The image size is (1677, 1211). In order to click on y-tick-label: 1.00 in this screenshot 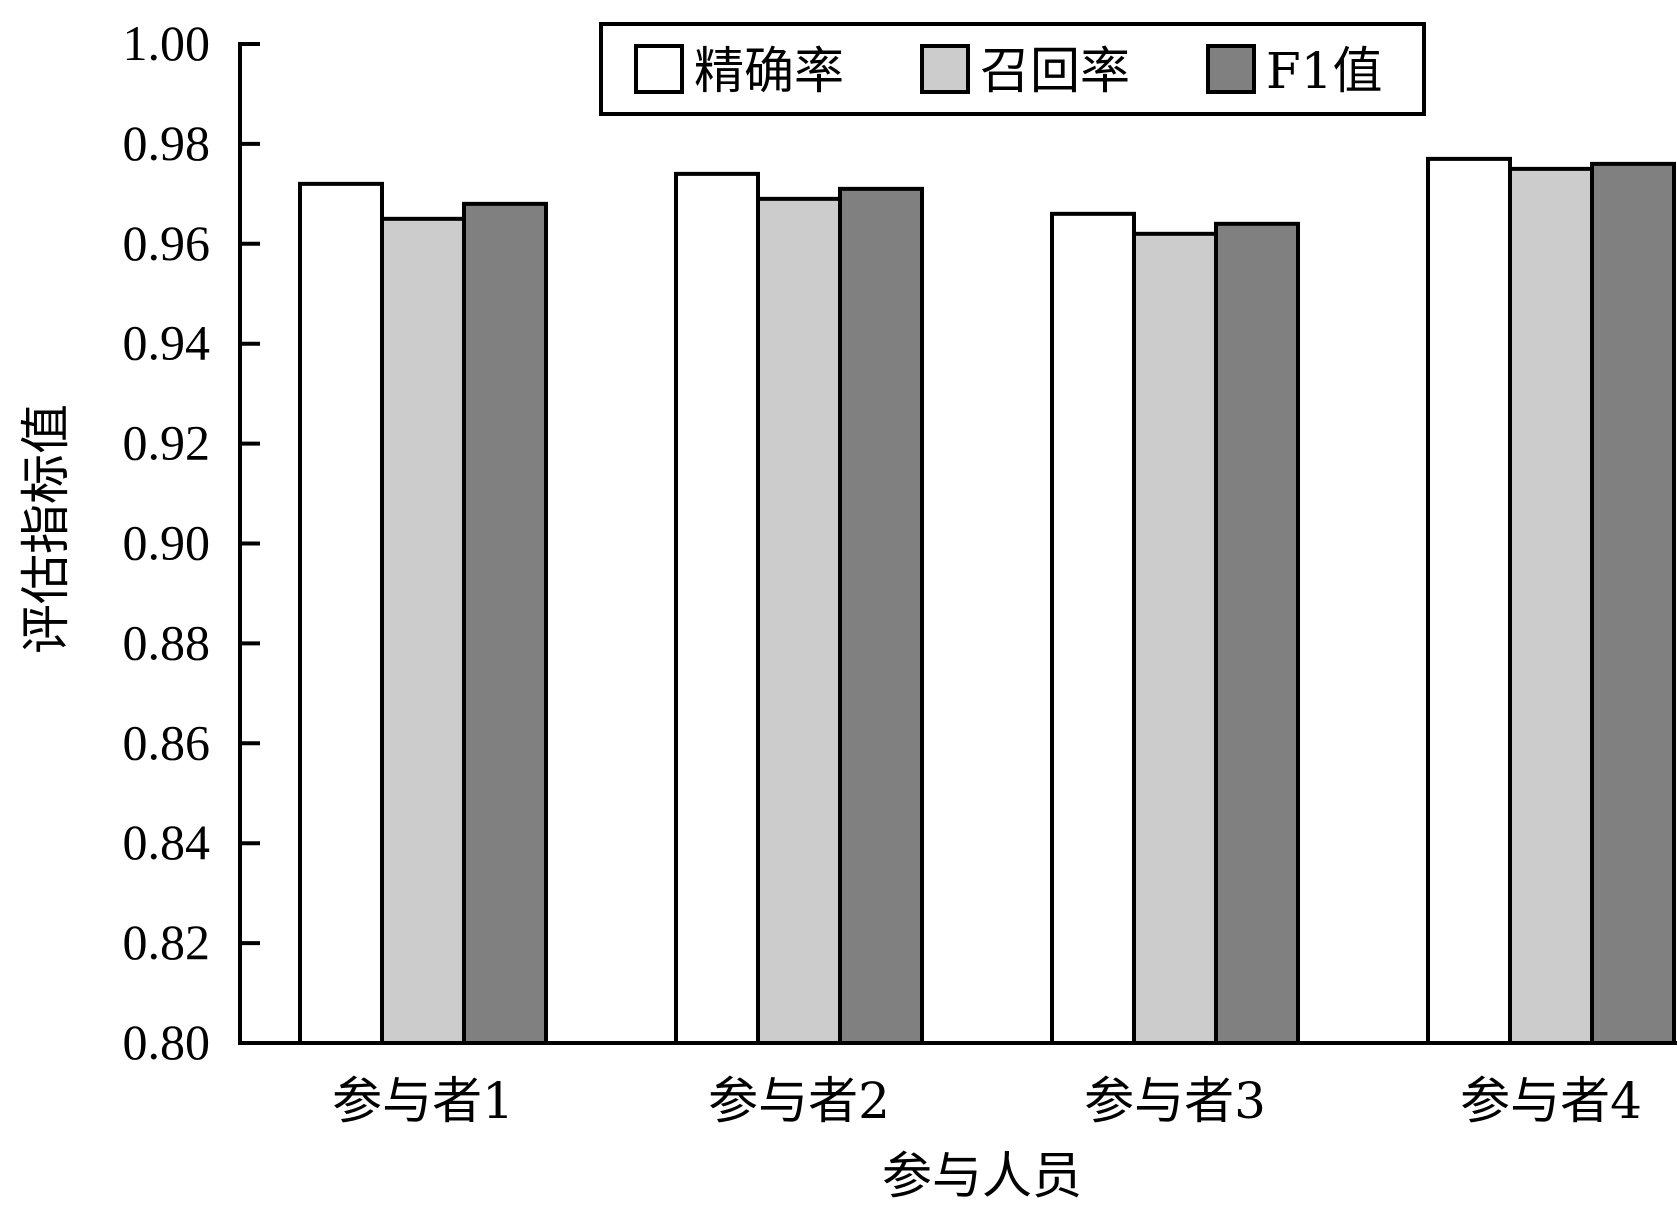, I will do `click(167, 43)`.